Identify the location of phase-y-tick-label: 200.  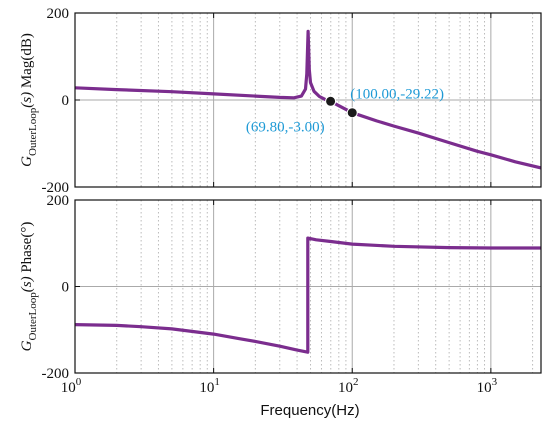
(58, 201).